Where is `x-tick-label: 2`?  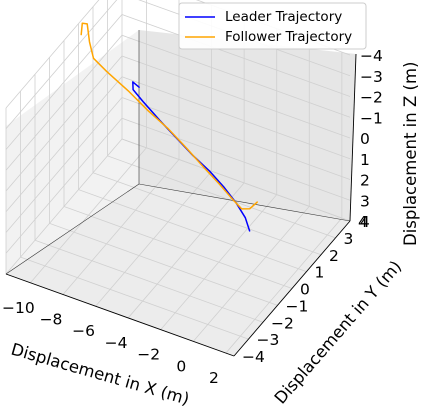
x-tick-label: 2 is located at coordinates (214, 378).